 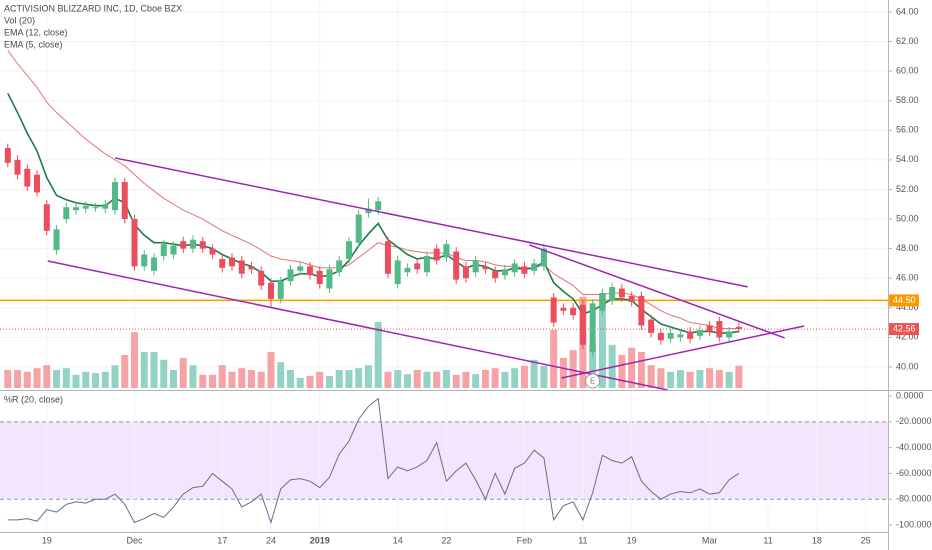 I want to click on y-tick-label: 46.00, so click(x=907, y=278).